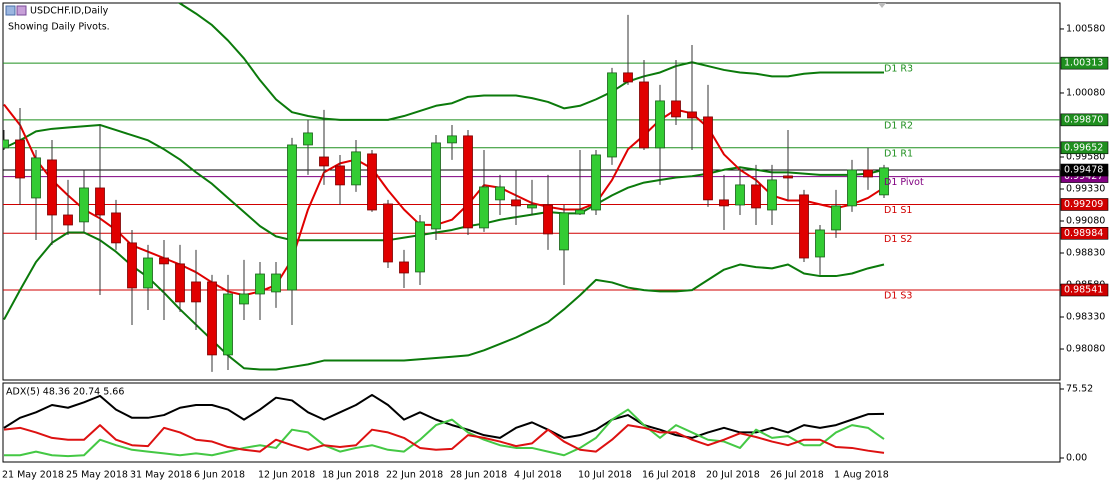 Image resolution: width=1115 pixels, height=488 pixels. What do you see at coordinates (898, 125) in the screenshot?
I see `pivot-label: D1 R2` at bounding box center [898, 125].